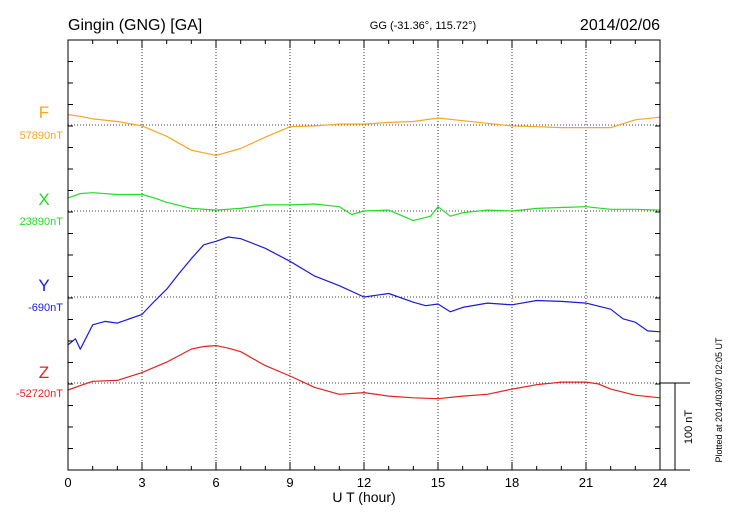  I want to click on x-tick-label-3: 3, so click(141, 482).